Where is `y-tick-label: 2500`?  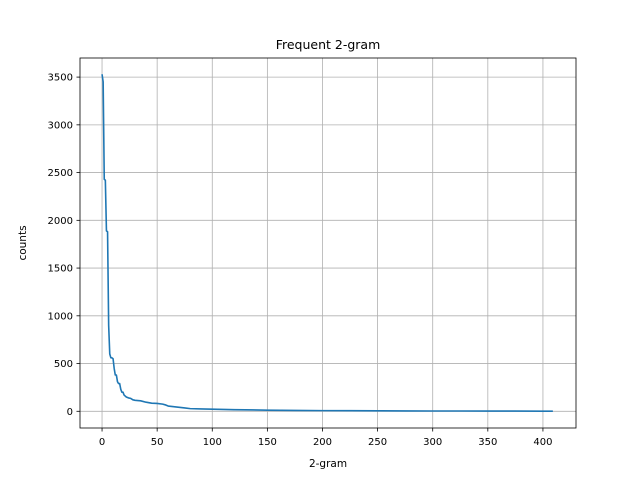 y-tick-label: 2500 is located at coordinates (60, 173).